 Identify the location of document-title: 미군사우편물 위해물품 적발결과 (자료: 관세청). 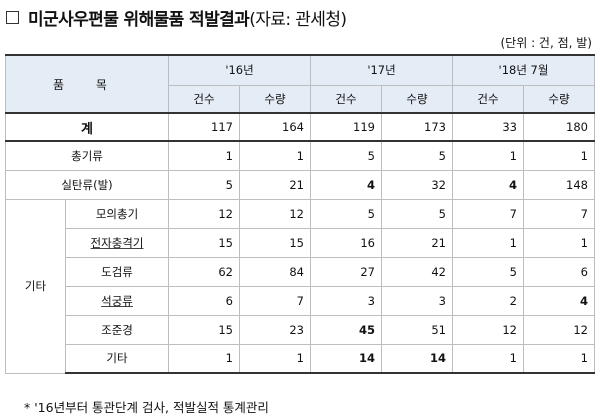
(301, 17).